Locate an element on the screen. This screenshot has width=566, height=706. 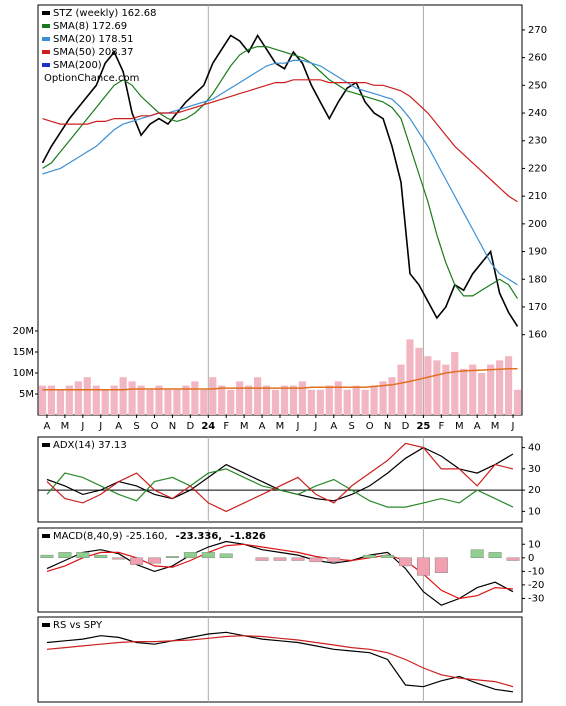
legend-label: -1.826 is located at coordinates (248, 536).